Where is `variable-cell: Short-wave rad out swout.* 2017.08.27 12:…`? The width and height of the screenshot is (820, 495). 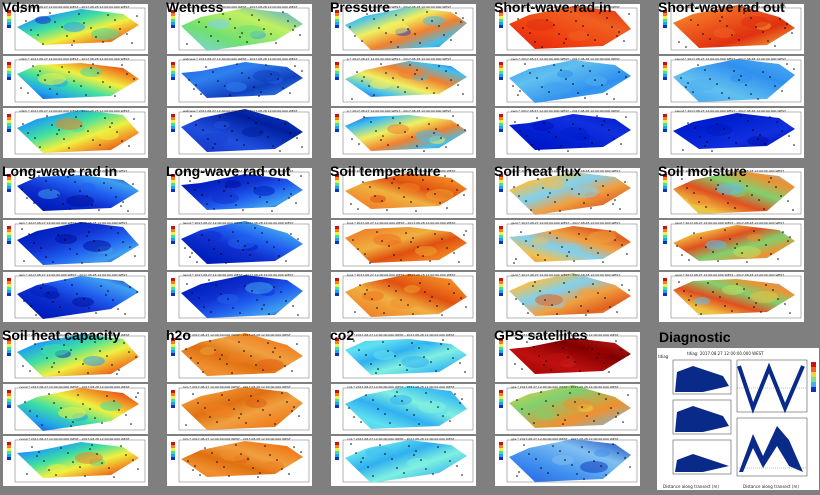 variable-cell: Short-wave rad out swout.* 2017.08.27 12:… is located at coordinates (737, 81).